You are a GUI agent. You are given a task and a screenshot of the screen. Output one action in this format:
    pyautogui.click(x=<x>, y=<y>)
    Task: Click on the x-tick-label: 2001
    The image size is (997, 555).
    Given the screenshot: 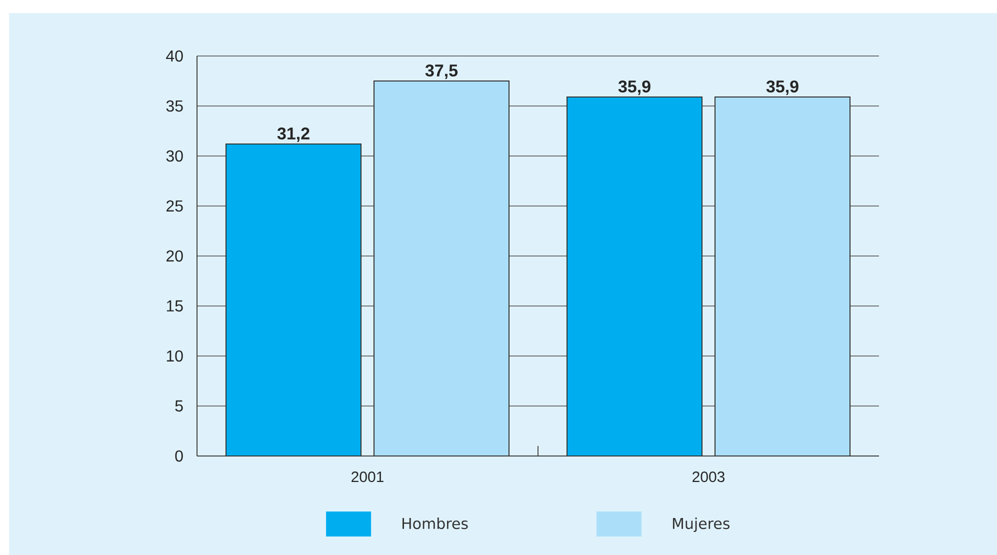 What is the action you would take?
    pyautogui.click(x=368, y=477)
    